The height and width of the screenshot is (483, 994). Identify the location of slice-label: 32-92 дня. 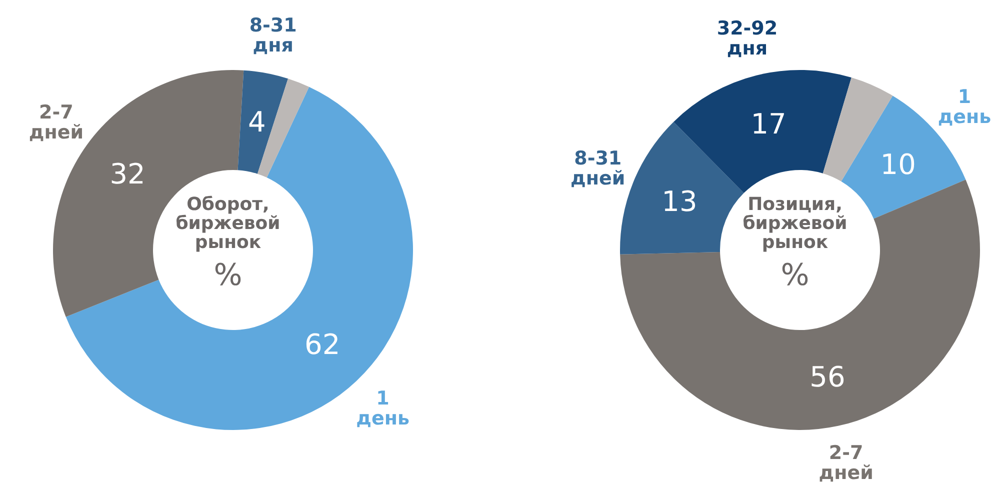
(747, 38).